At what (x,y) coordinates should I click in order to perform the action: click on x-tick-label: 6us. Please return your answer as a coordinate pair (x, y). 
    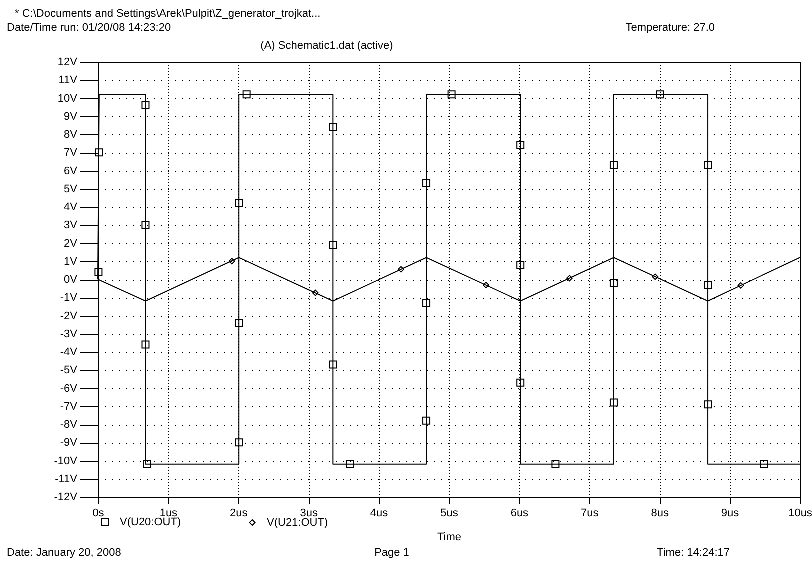
    Looking at the image, I should click on (520, 514).